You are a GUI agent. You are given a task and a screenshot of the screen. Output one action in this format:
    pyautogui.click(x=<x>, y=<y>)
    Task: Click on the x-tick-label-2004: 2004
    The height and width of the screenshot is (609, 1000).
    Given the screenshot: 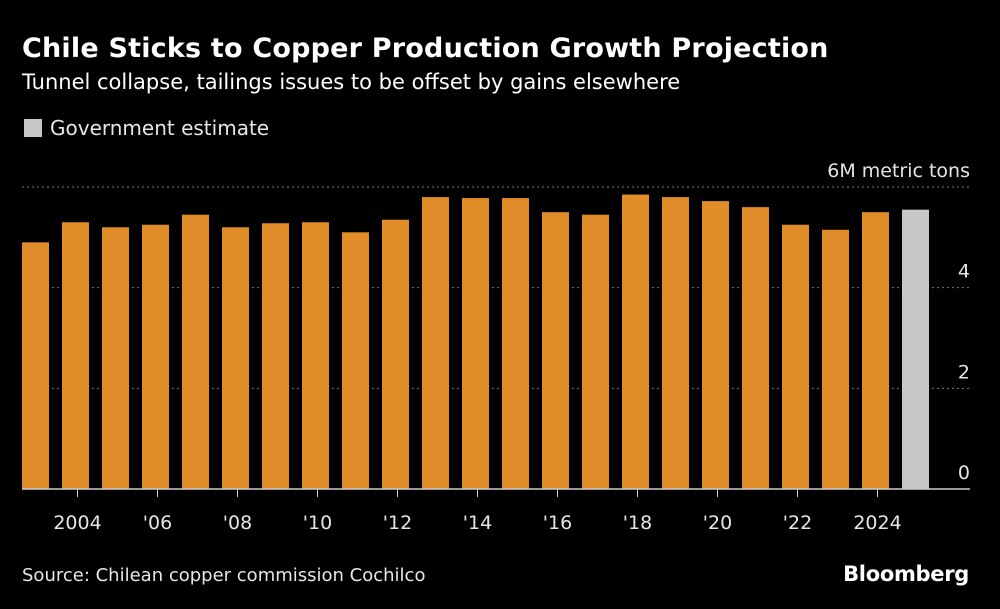 What is the action you would take?
    pyautogui.click(x=77, y=523)
    